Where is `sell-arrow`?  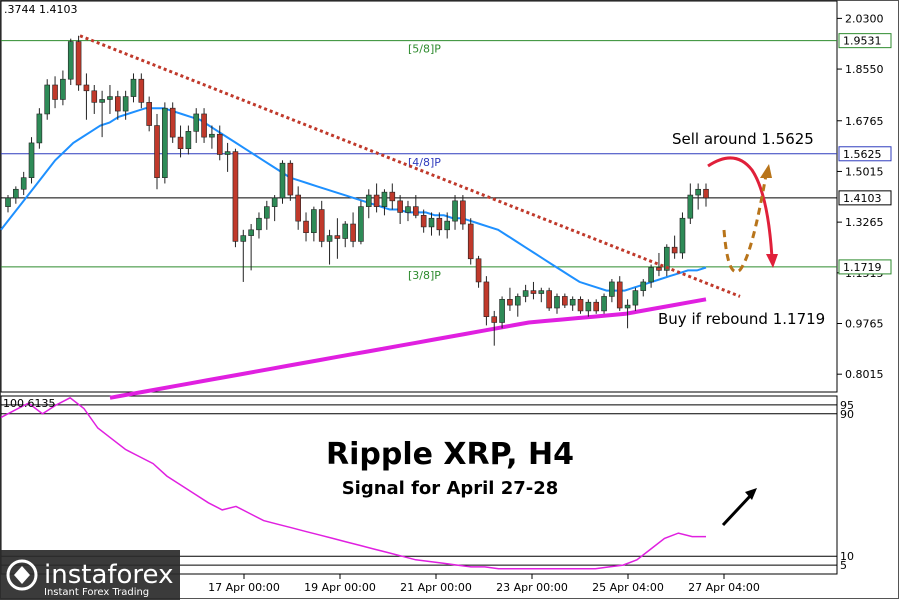 sell-arrow is located at coordinates (742, 212).